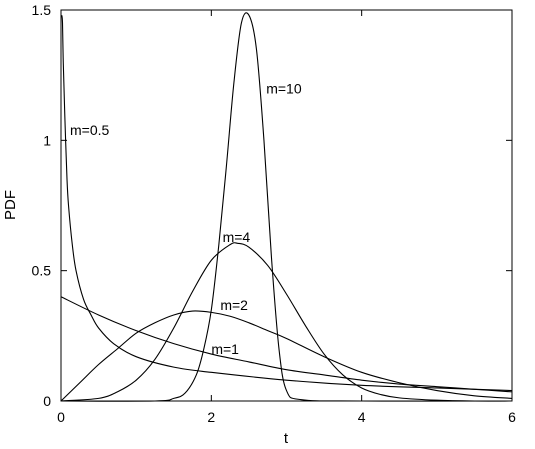  I want to click on y-tick-label: 1, so click(47, 140).